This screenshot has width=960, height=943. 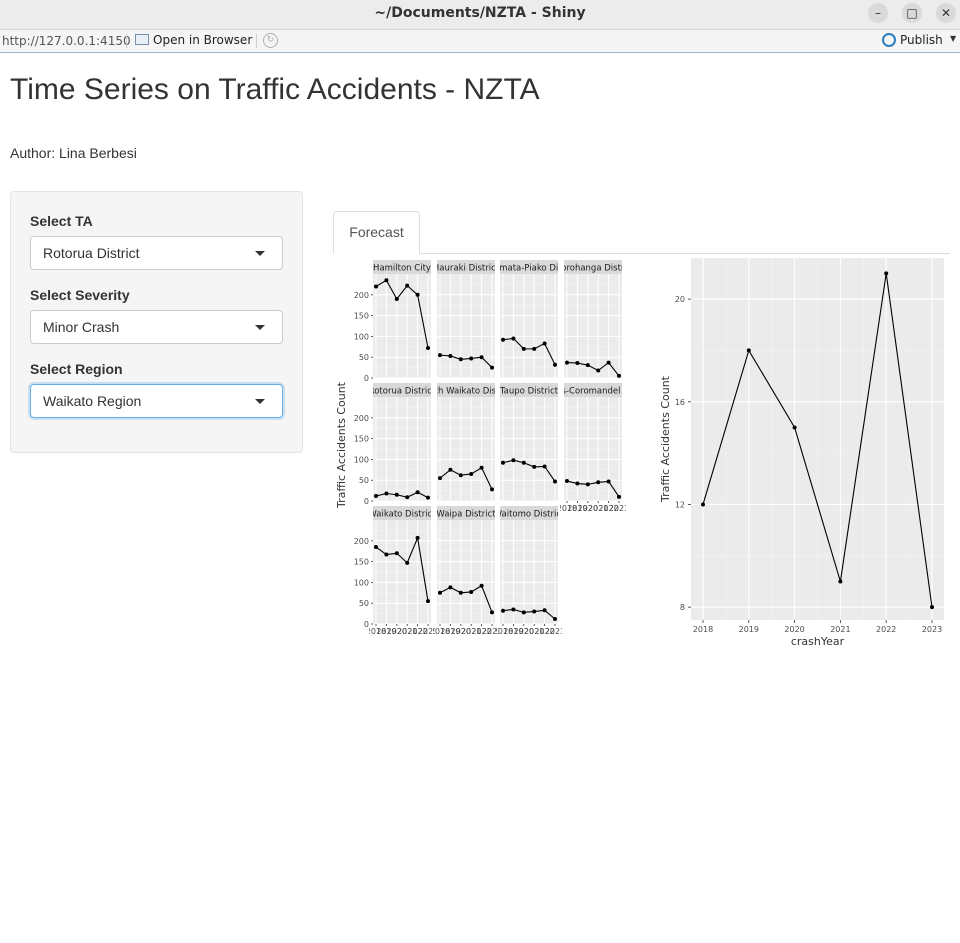 What do you see at coordinates (364, 357) in the screenshot?
I see `y-tick-label: 50` at bounding box center [364, 357].